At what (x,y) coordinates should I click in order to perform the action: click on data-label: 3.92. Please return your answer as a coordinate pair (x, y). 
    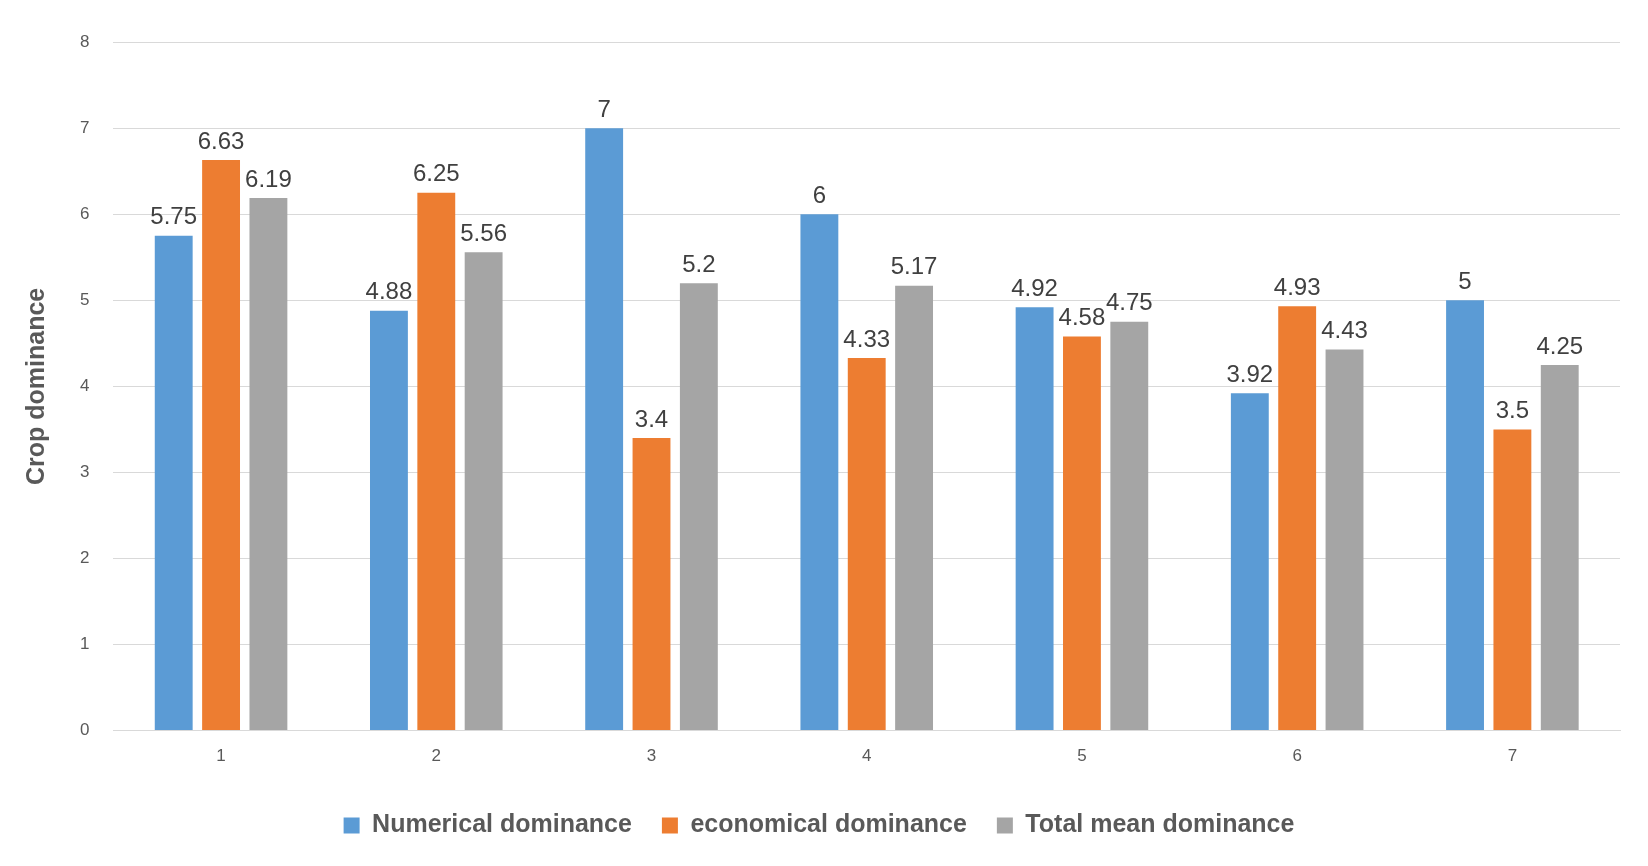
    Looking at the image, I should click on (1250, 373).